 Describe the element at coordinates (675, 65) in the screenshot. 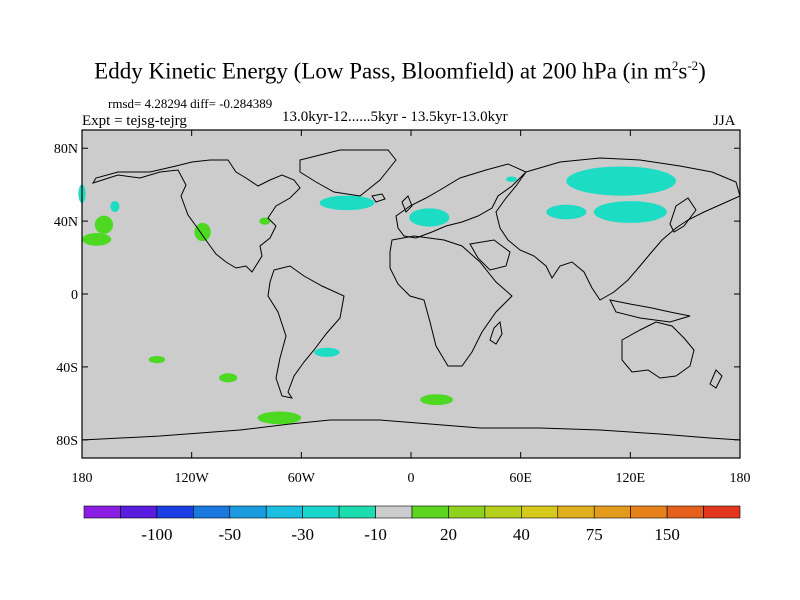

I see `title-superscript-2: 2` at that location.